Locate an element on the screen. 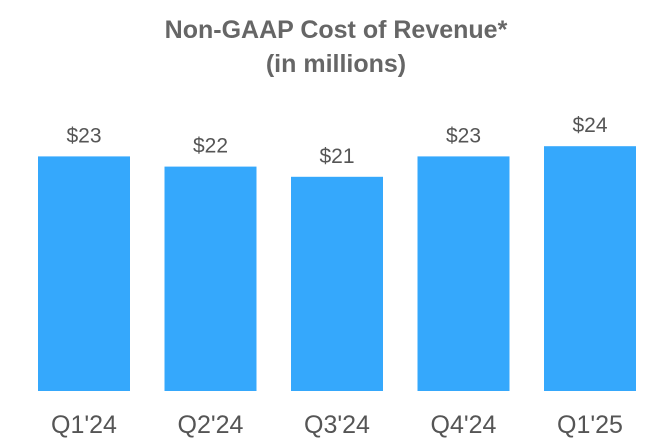  category-label-4: Q1'25 is located at coordinates (590, 425).